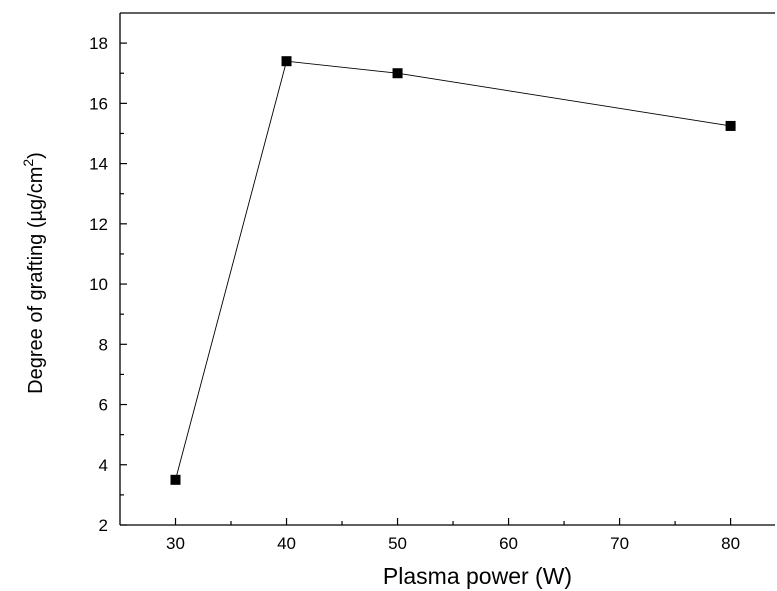  What do you see at coordinates (453, 535) in the screenshot?
I see `x-ticks: 30 40 50 60 70 80` at bounding box center [453, 535].